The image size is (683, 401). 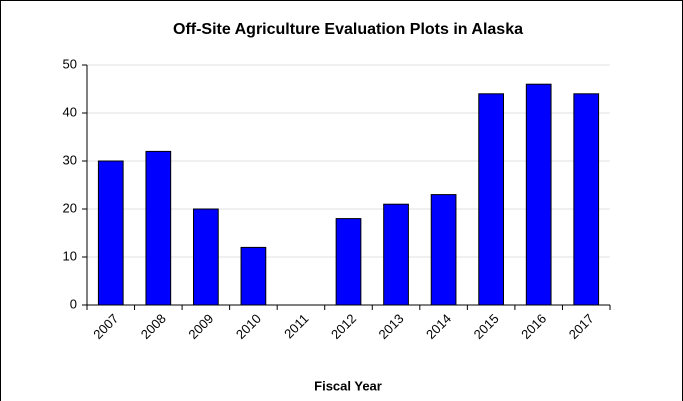 I want to click on y-tick-label: 0, so click(x=73, y=303).